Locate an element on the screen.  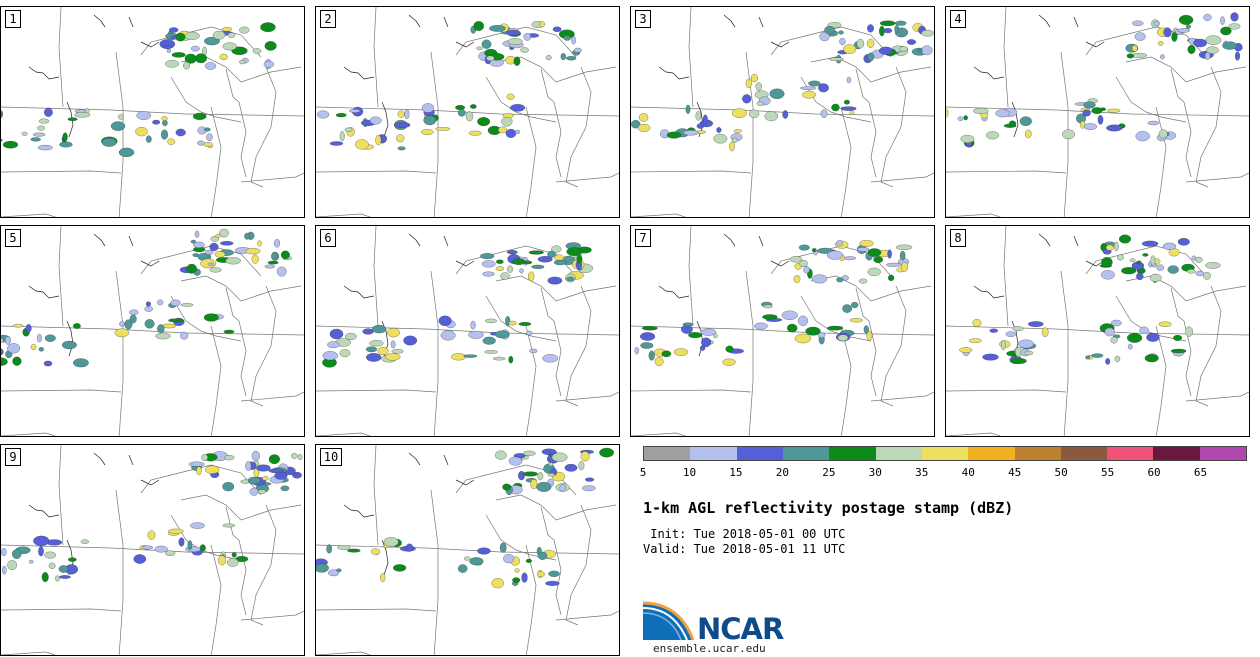
postage-stamp-panel: 3 is located at coordinates (782, 112).